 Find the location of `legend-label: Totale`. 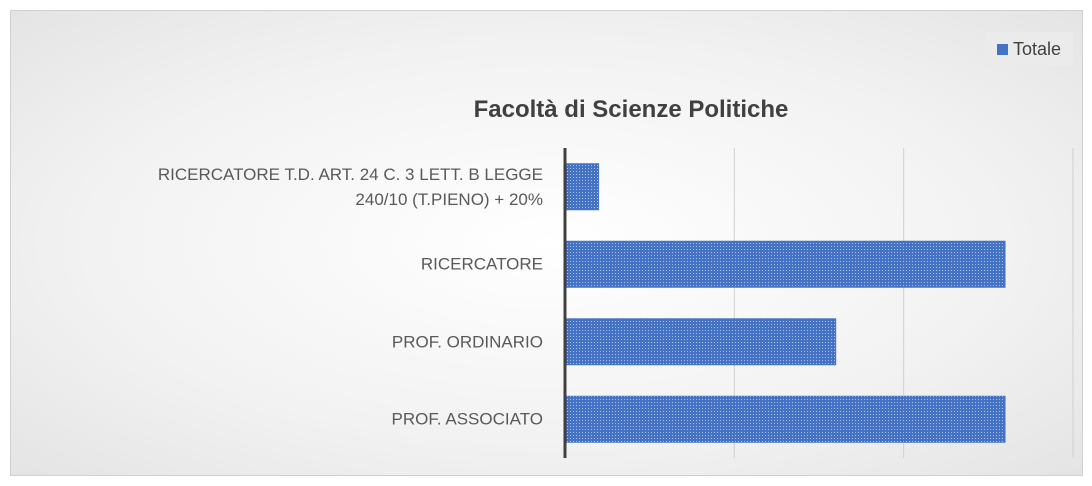

legend-label: Totale is located at coordinates (1037, 48).